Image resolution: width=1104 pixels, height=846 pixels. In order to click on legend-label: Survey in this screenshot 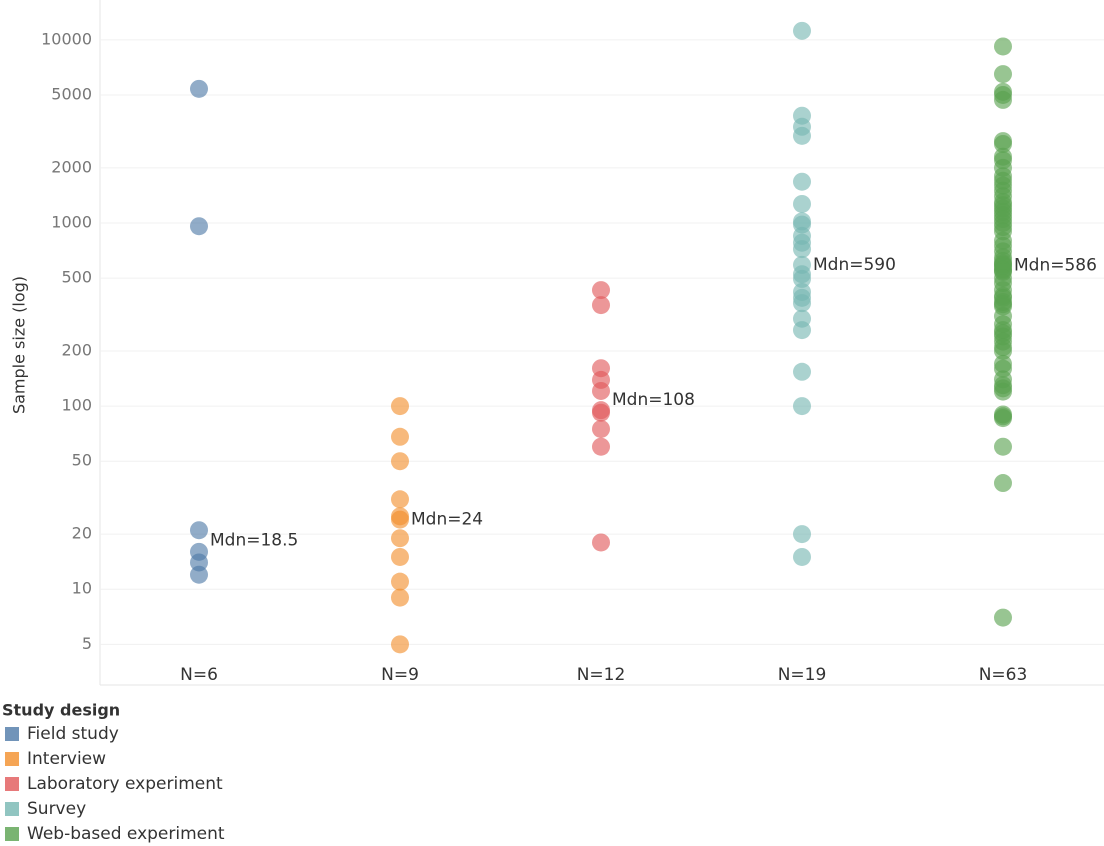, I will do `click(56, 809)`.